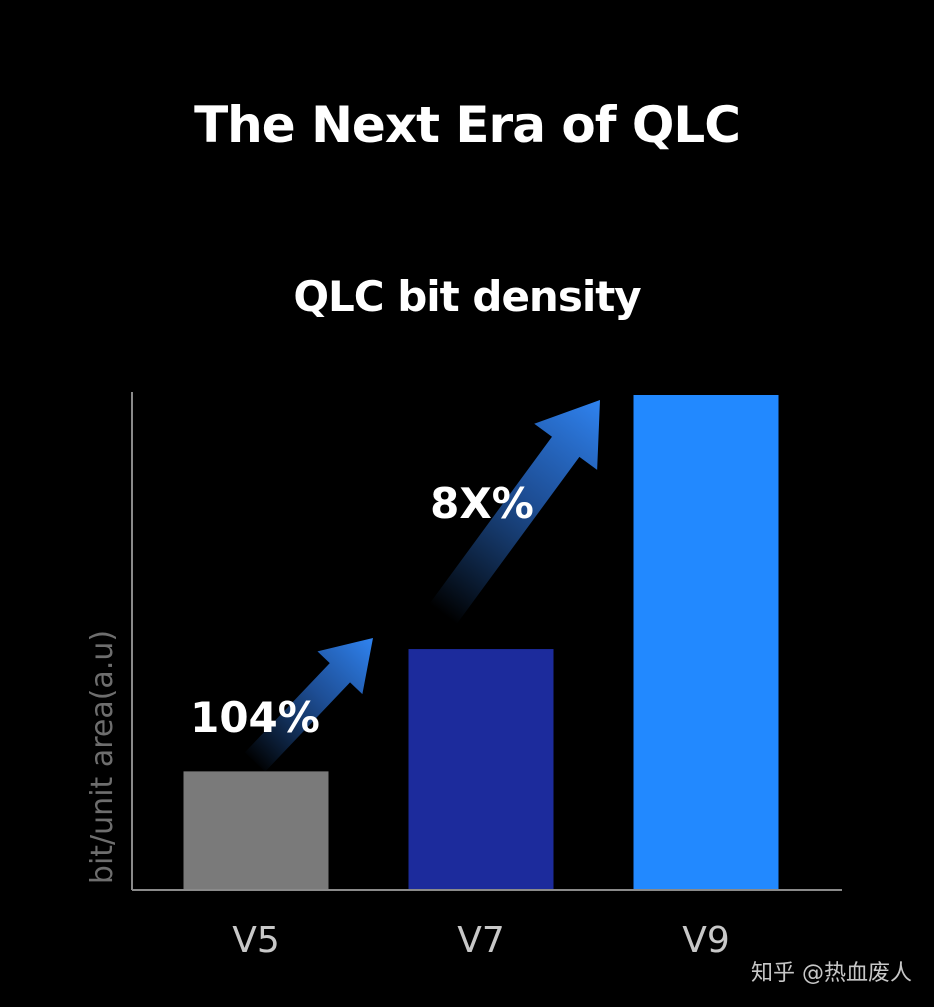  Describe the element at coordinates (706, 642) in the screenshot. I see `bar-v9` at that location.